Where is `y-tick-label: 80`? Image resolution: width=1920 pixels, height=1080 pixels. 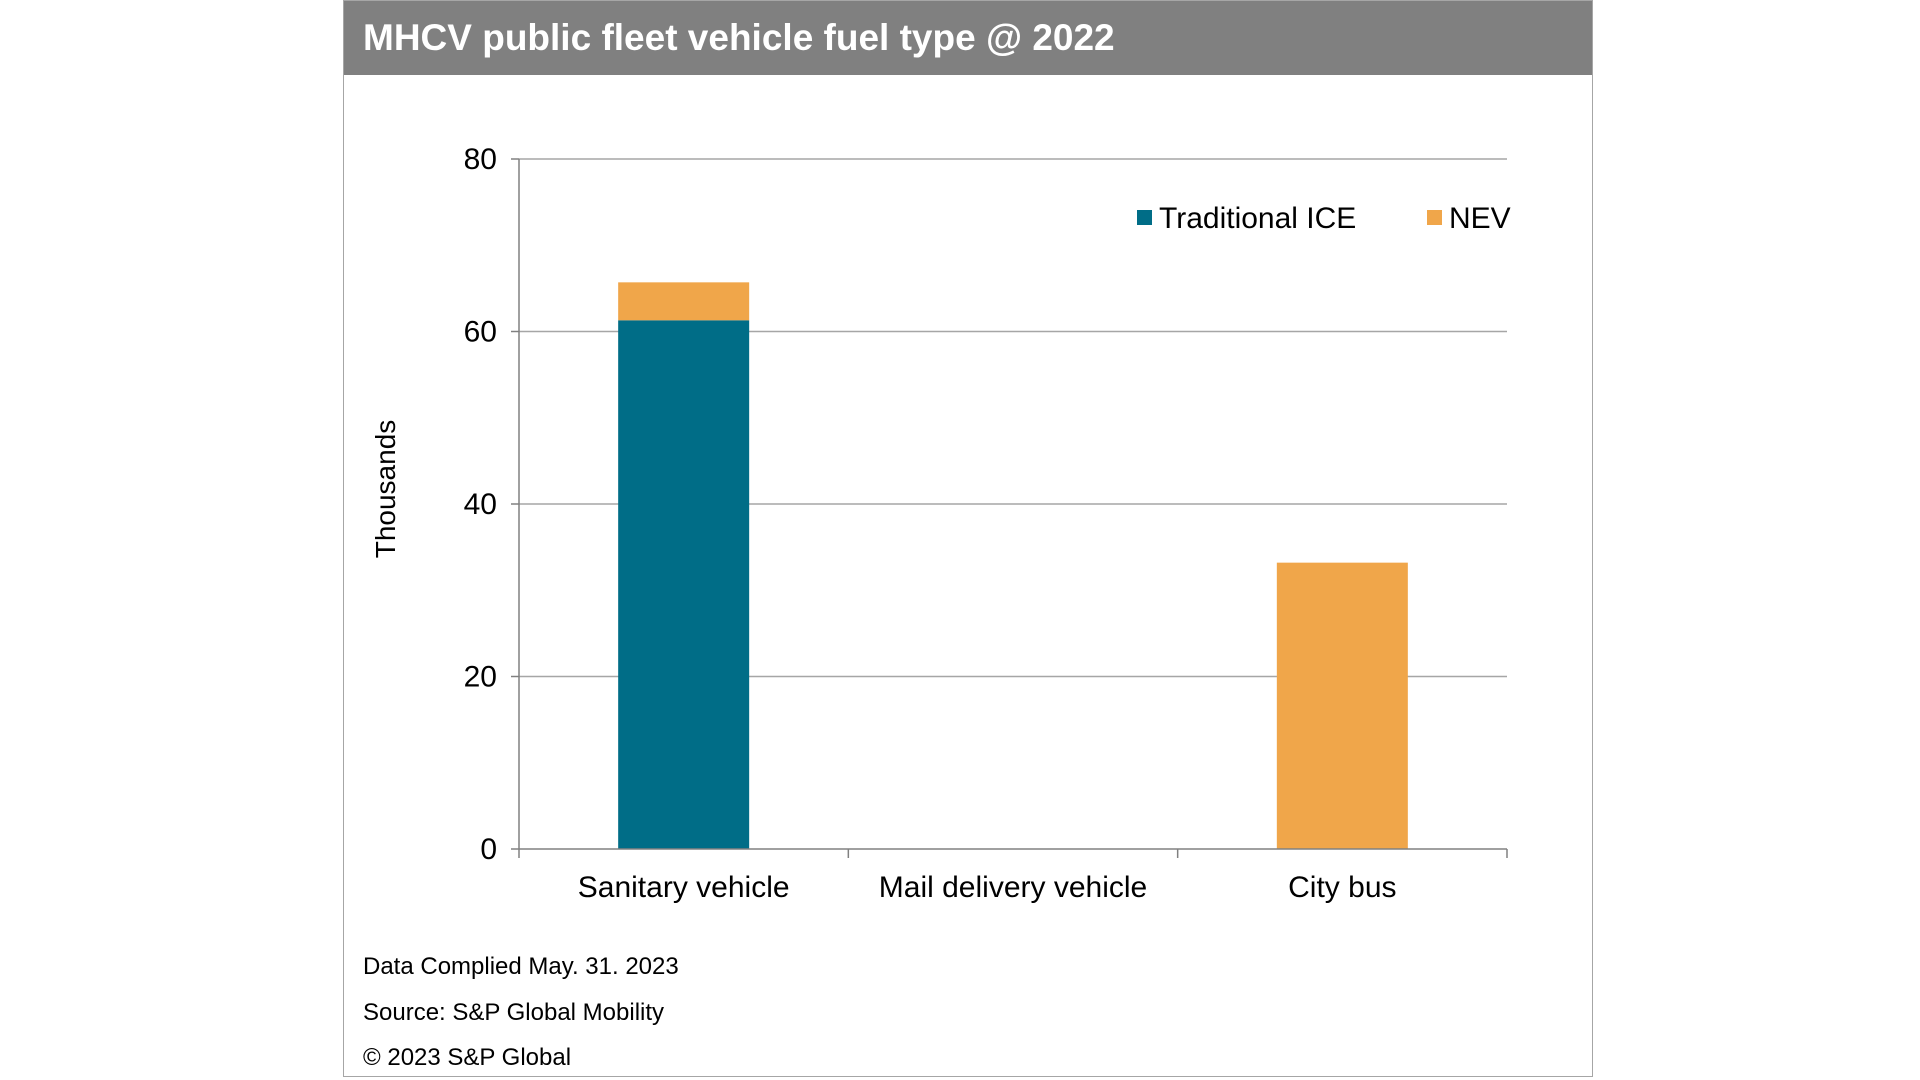
y-tick-label: 80 is located at coordinates (480, 159).